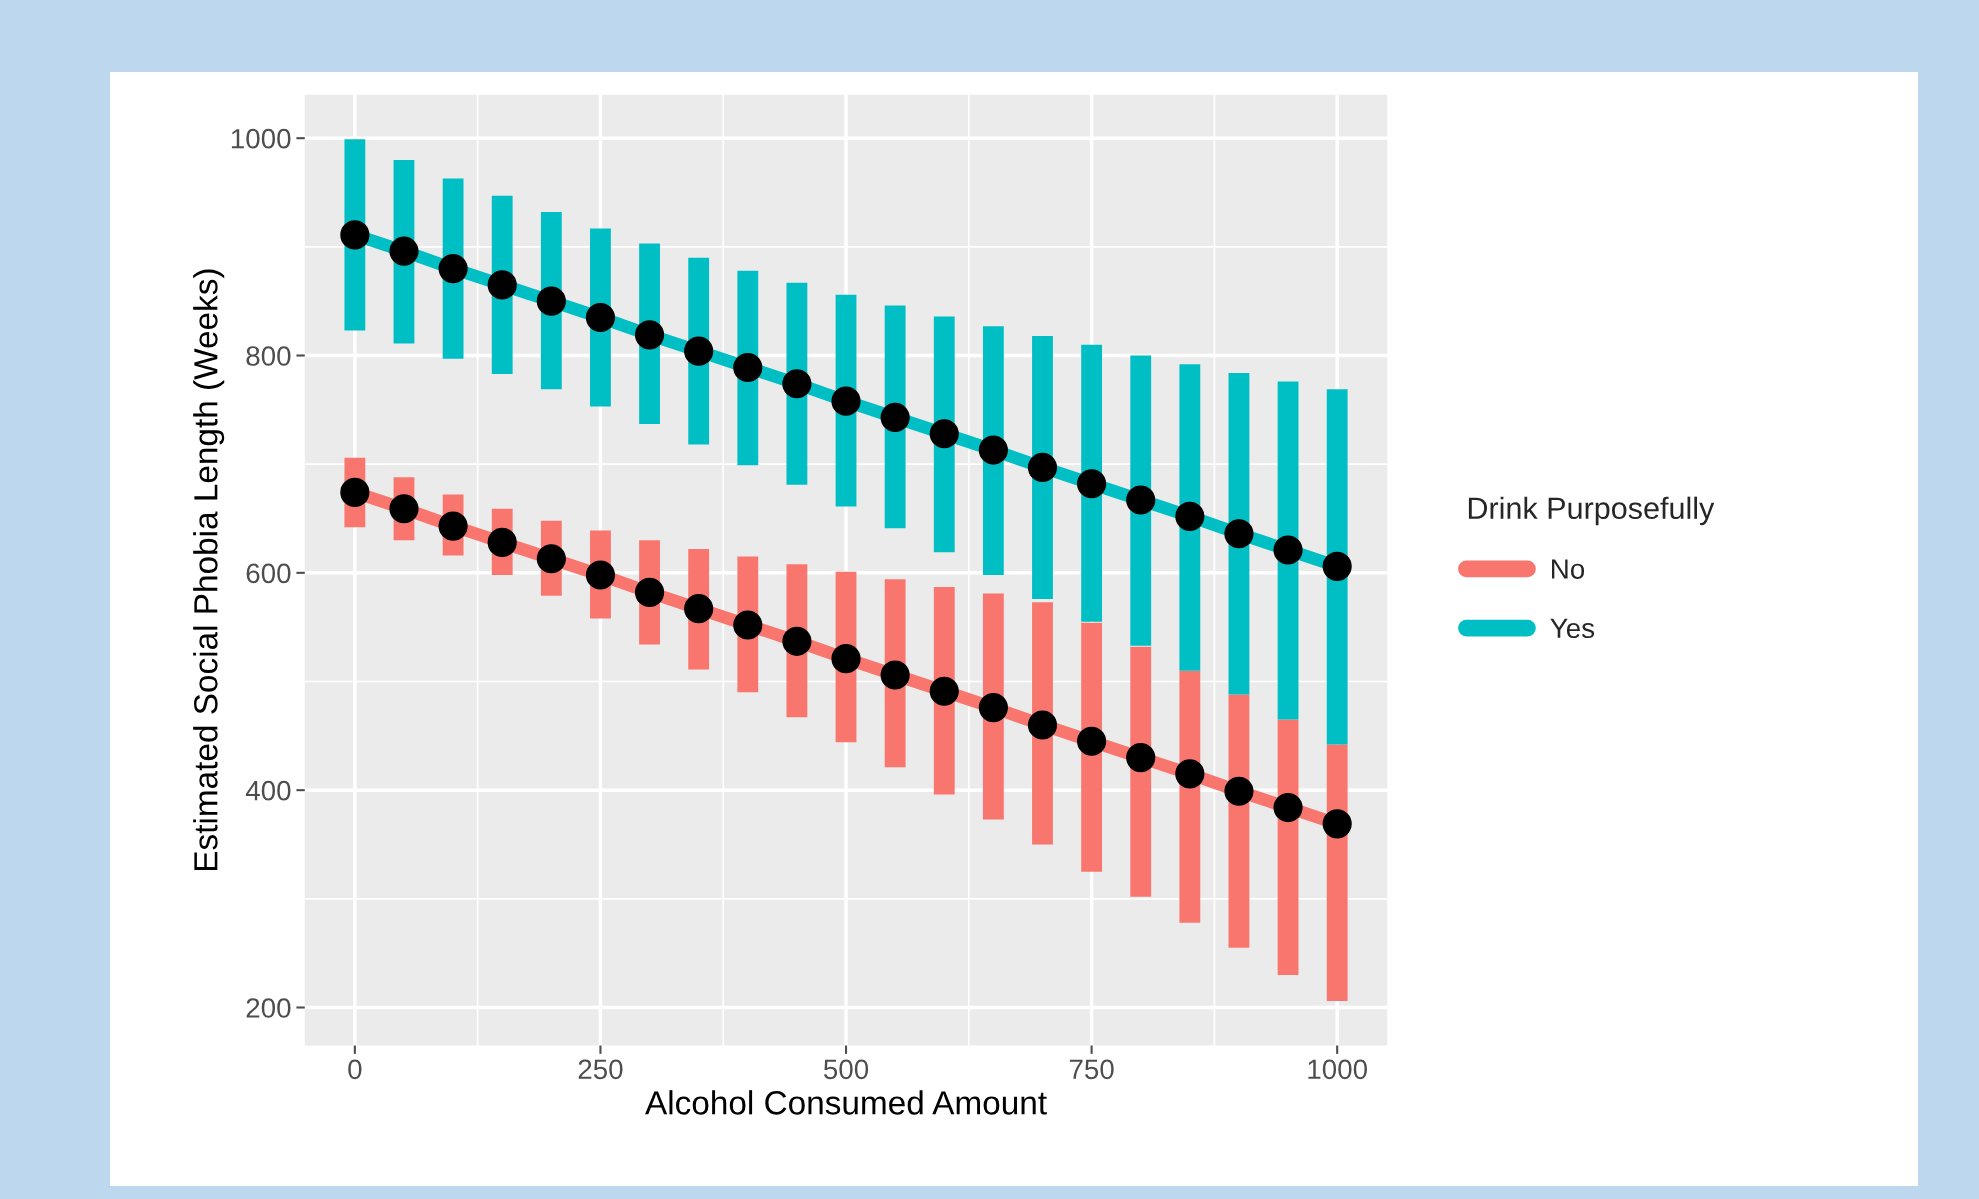 This screenshot has height=1199, width=1979. Describe the element at coordinates (1568, 569) in the screenshot. I see `legend-label: No` at that location.